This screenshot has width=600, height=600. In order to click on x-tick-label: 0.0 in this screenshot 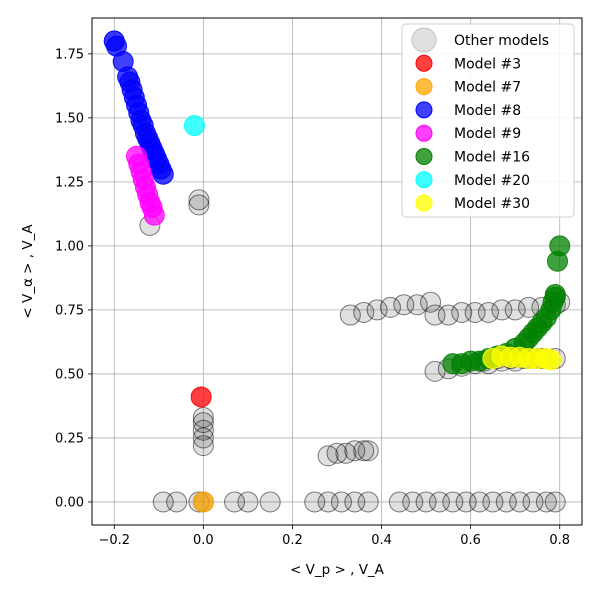, I will do `click(203, 540)`.